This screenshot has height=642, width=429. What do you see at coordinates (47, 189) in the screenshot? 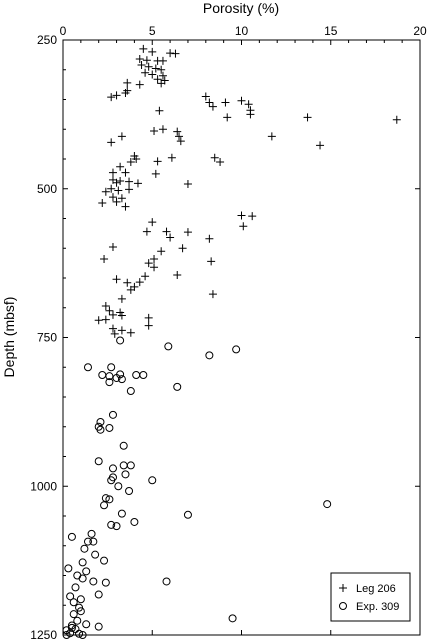
I see `y-tick-label: 500` at bounding box center [47, 189].